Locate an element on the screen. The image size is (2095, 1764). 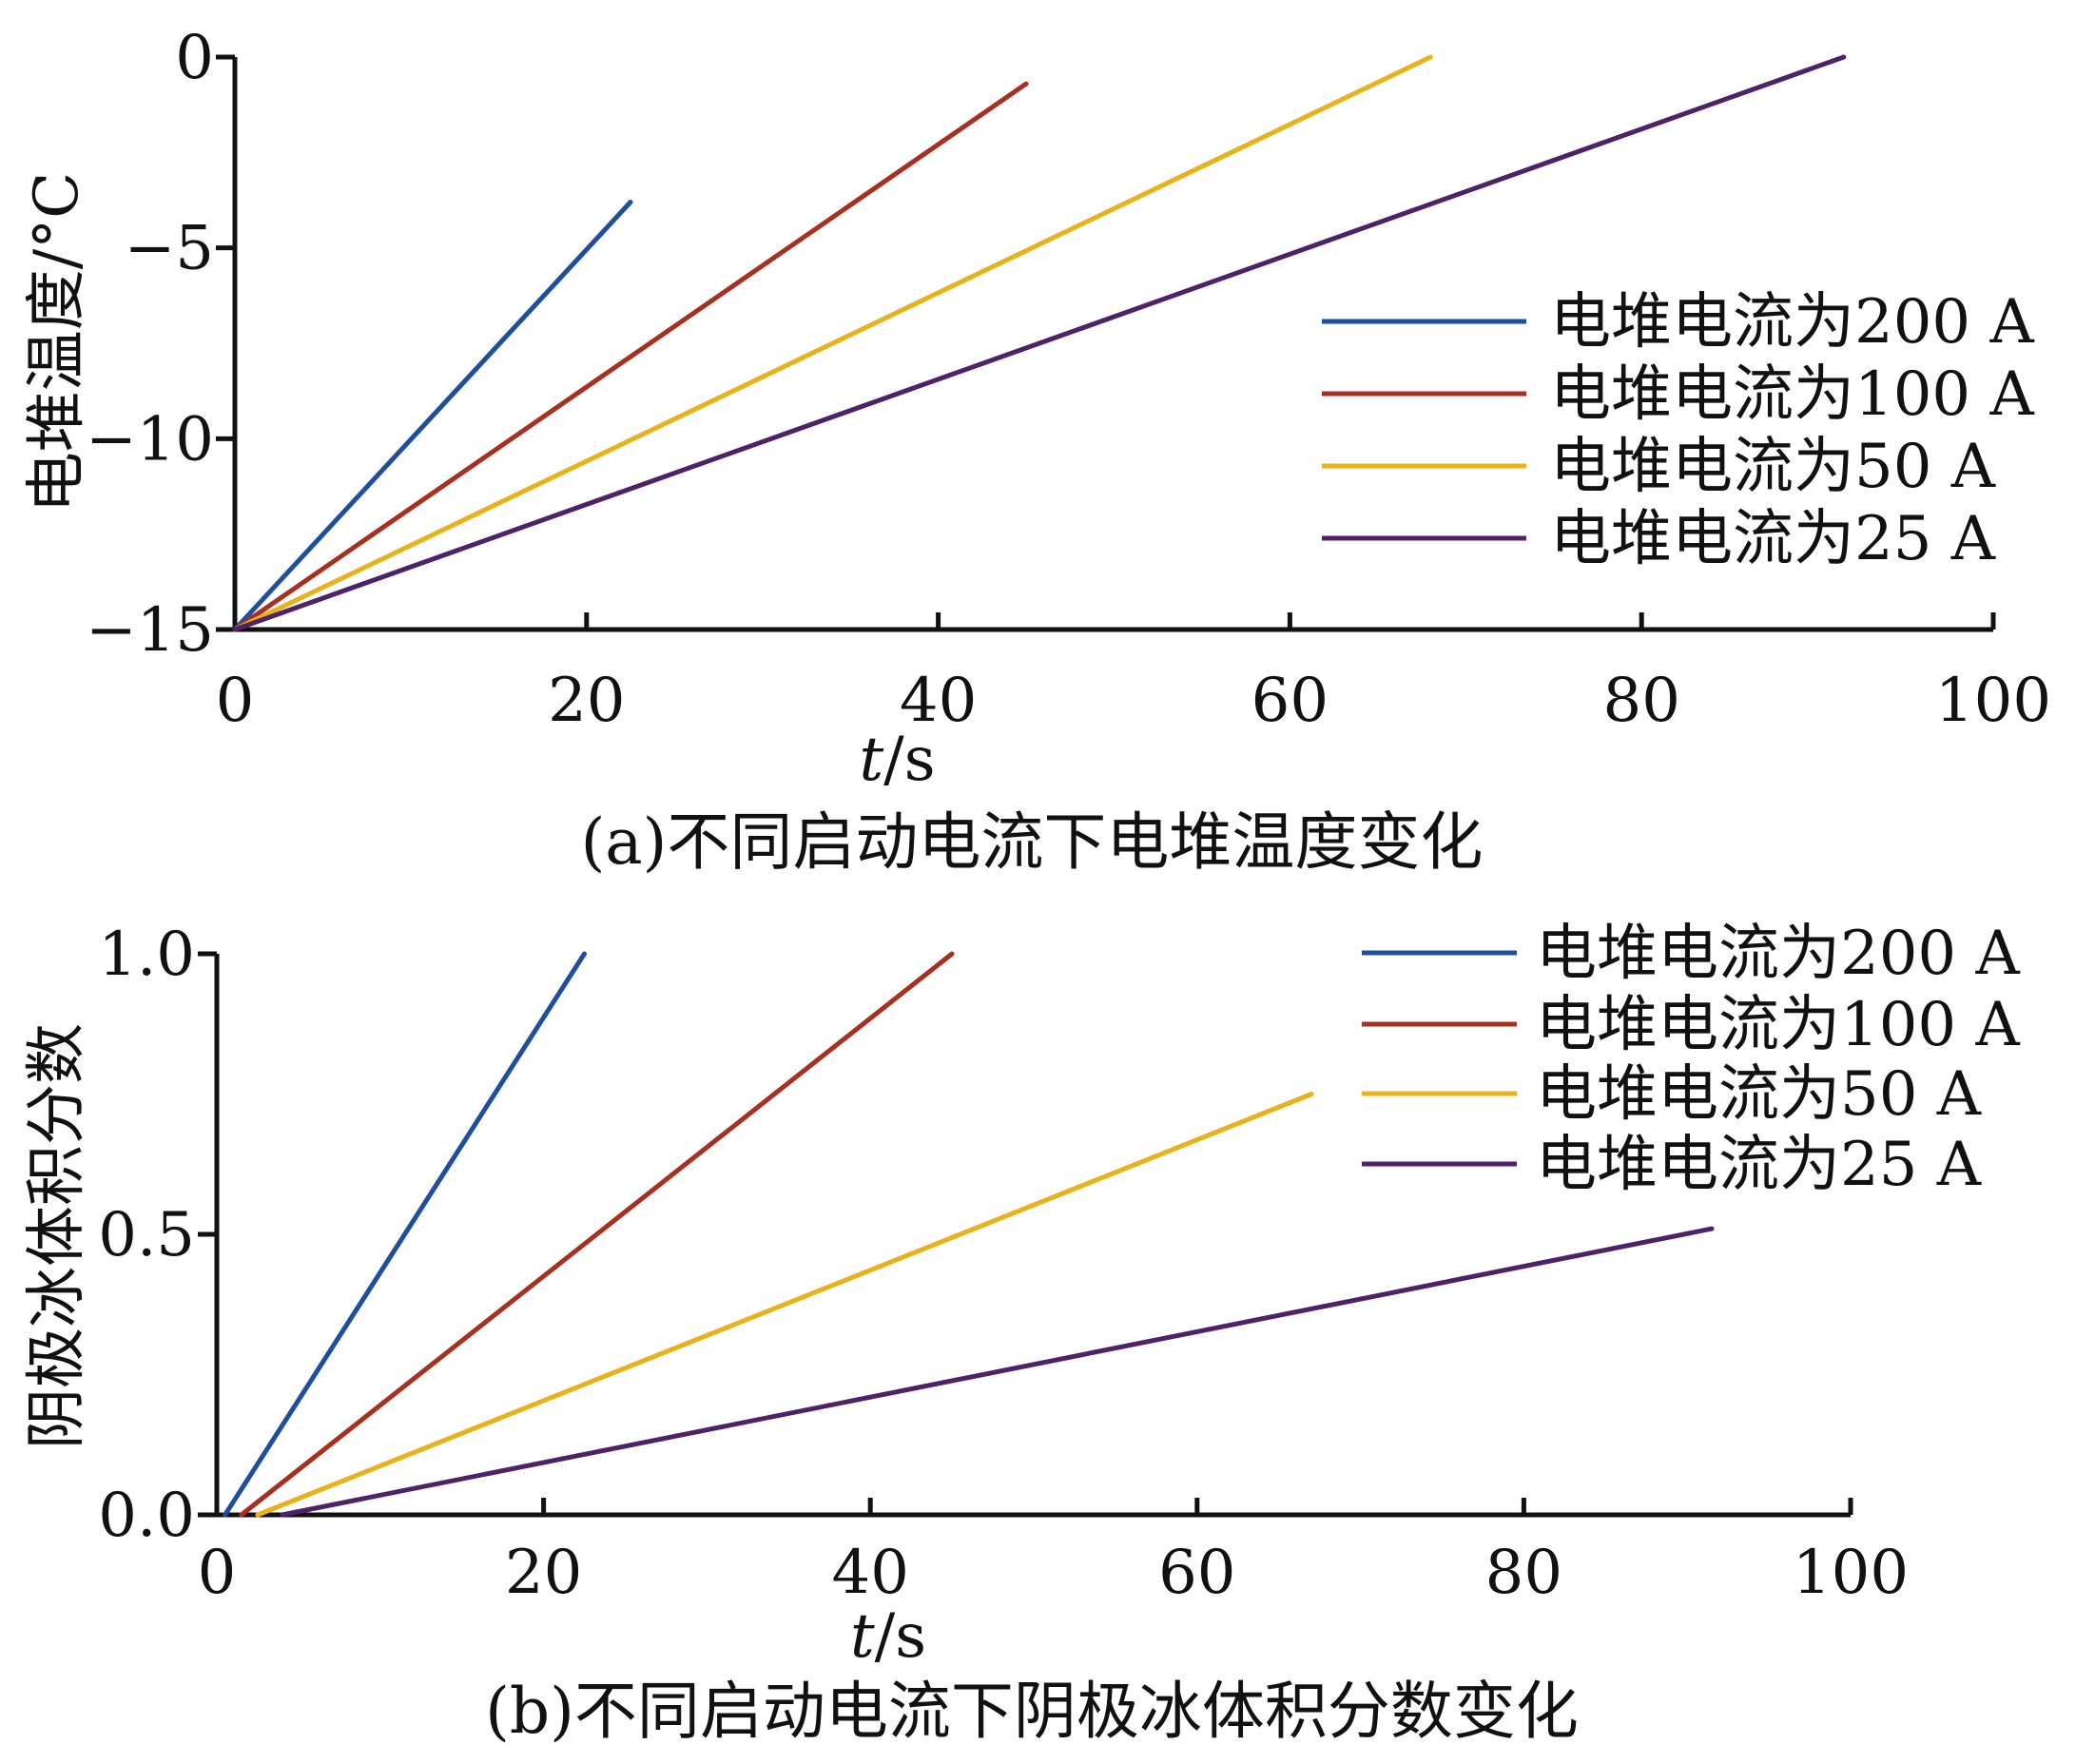
y-tick-label: 0.0 is located at coordinates (147, 1516).